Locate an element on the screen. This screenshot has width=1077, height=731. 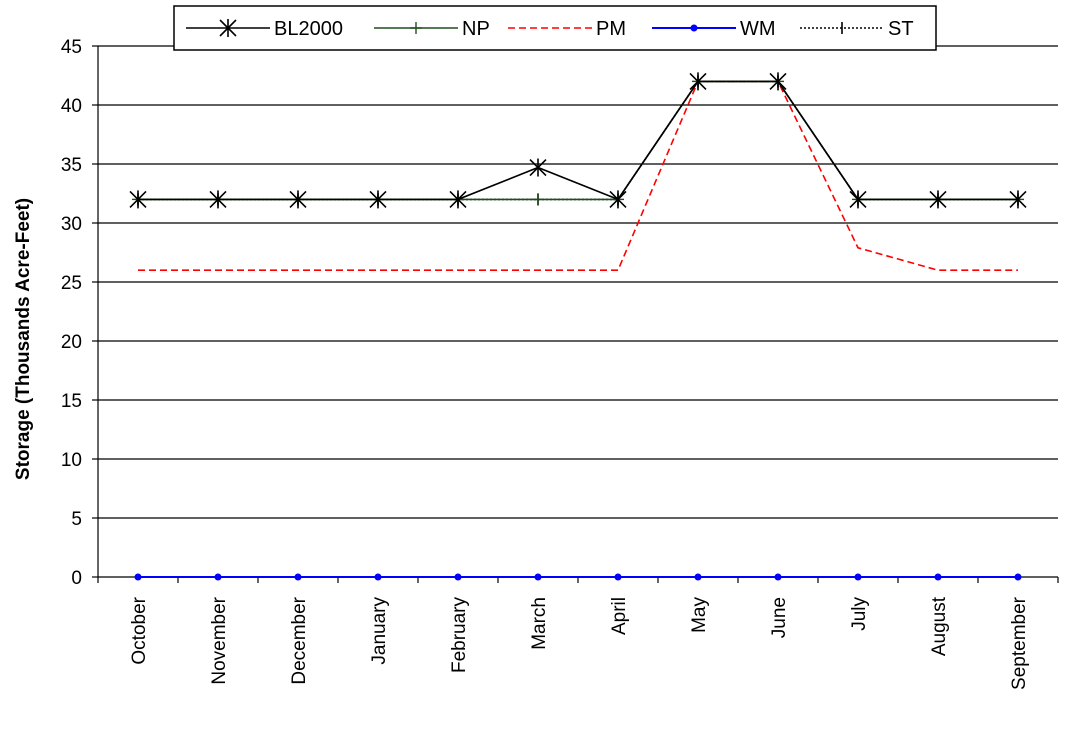
point-bl2000-may is located at coordinates (698, 81).